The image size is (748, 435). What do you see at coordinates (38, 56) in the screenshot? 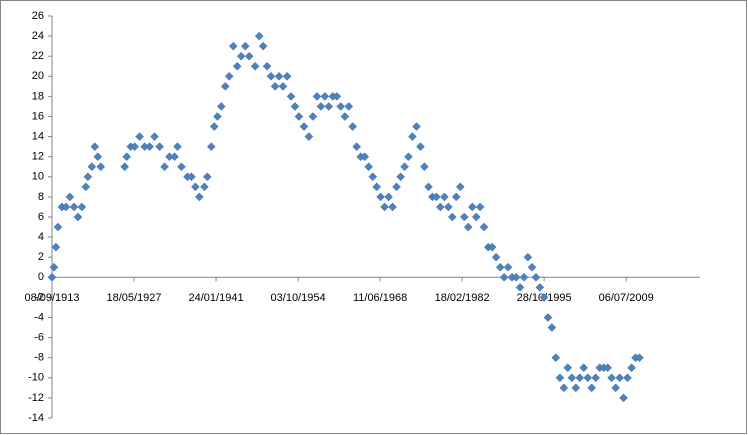
I see `y-tick-label: 22` at bounding box center [38, 56].